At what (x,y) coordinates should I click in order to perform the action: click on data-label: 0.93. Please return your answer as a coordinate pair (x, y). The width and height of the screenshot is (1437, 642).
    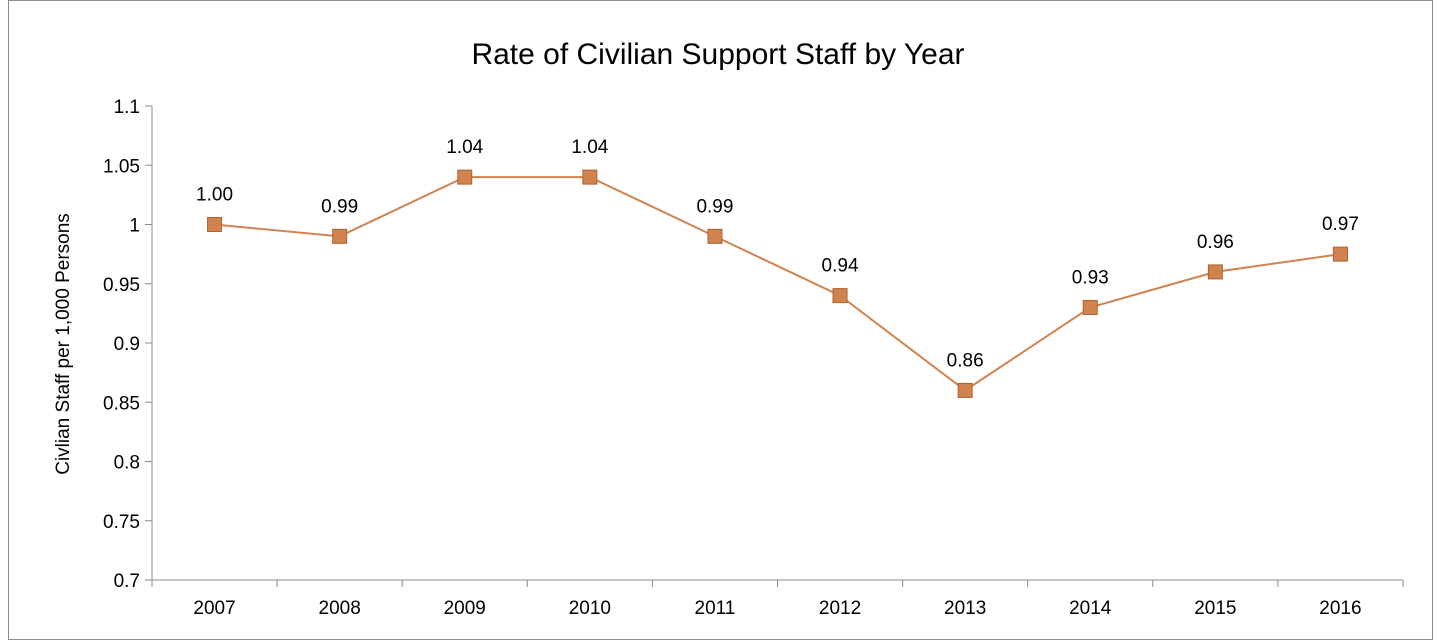
    Looking at the image, I should click on (1090, 277).